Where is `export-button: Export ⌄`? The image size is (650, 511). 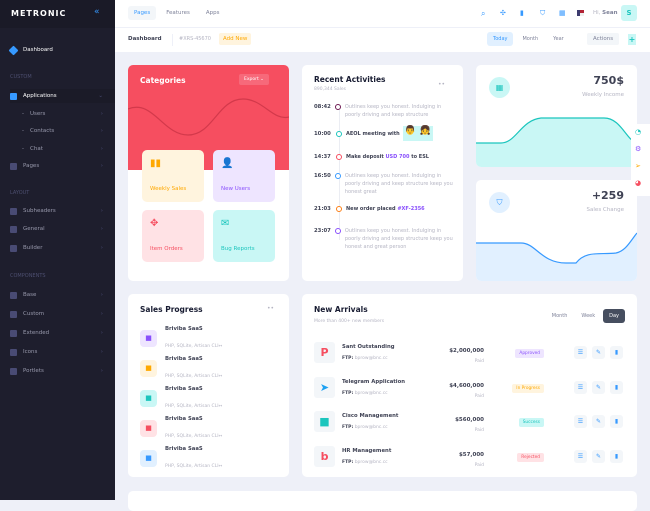
export-button: Export ⌄ is located at coordinates (254, 79).